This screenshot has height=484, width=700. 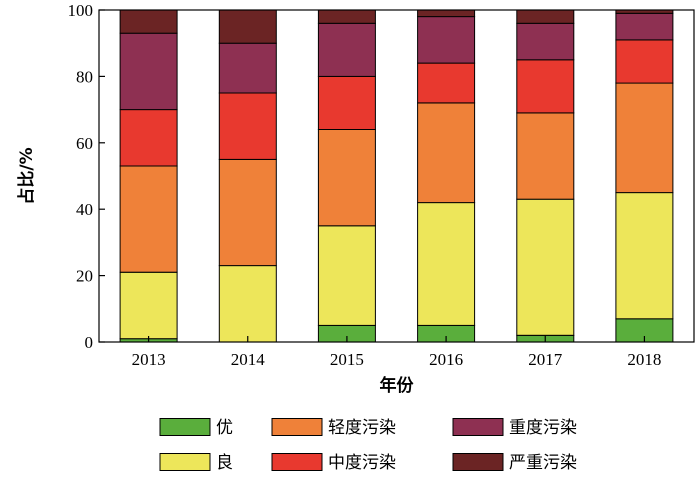 I want to click on y-tick-label: 80, so click(x=84, y=76).